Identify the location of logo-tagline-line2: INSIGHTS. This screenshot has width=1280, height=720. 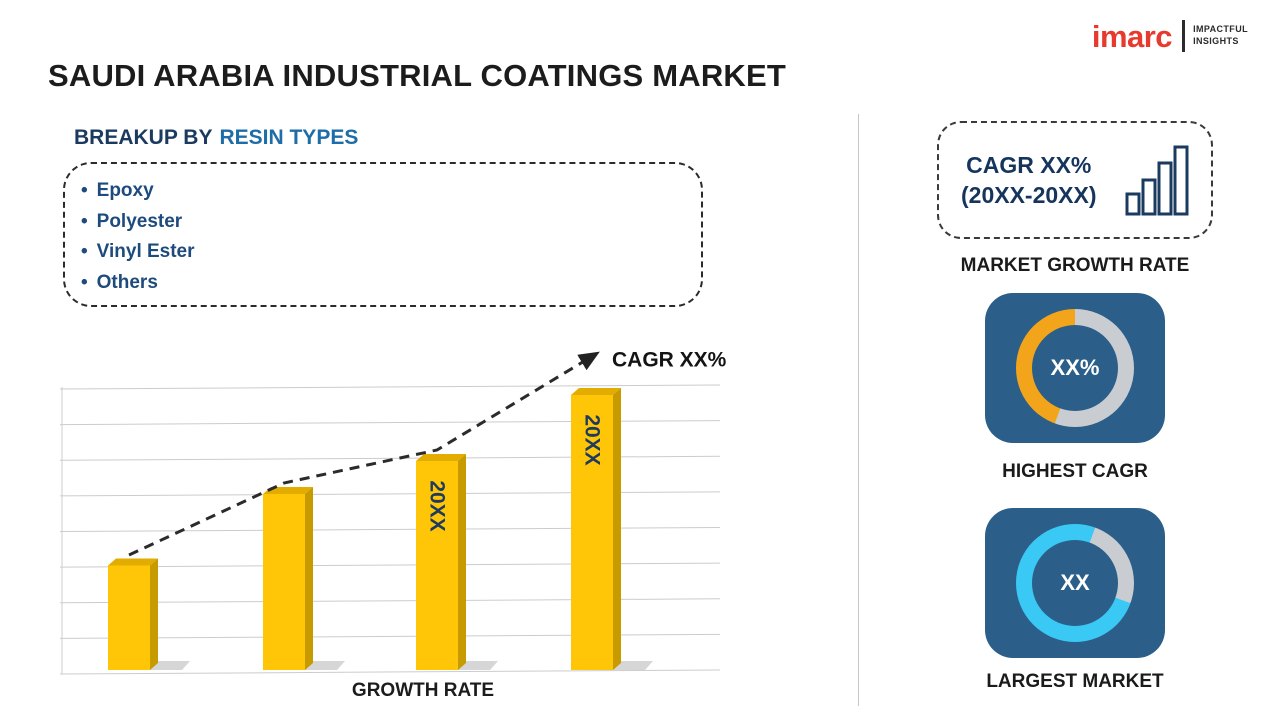
(1216, 41).